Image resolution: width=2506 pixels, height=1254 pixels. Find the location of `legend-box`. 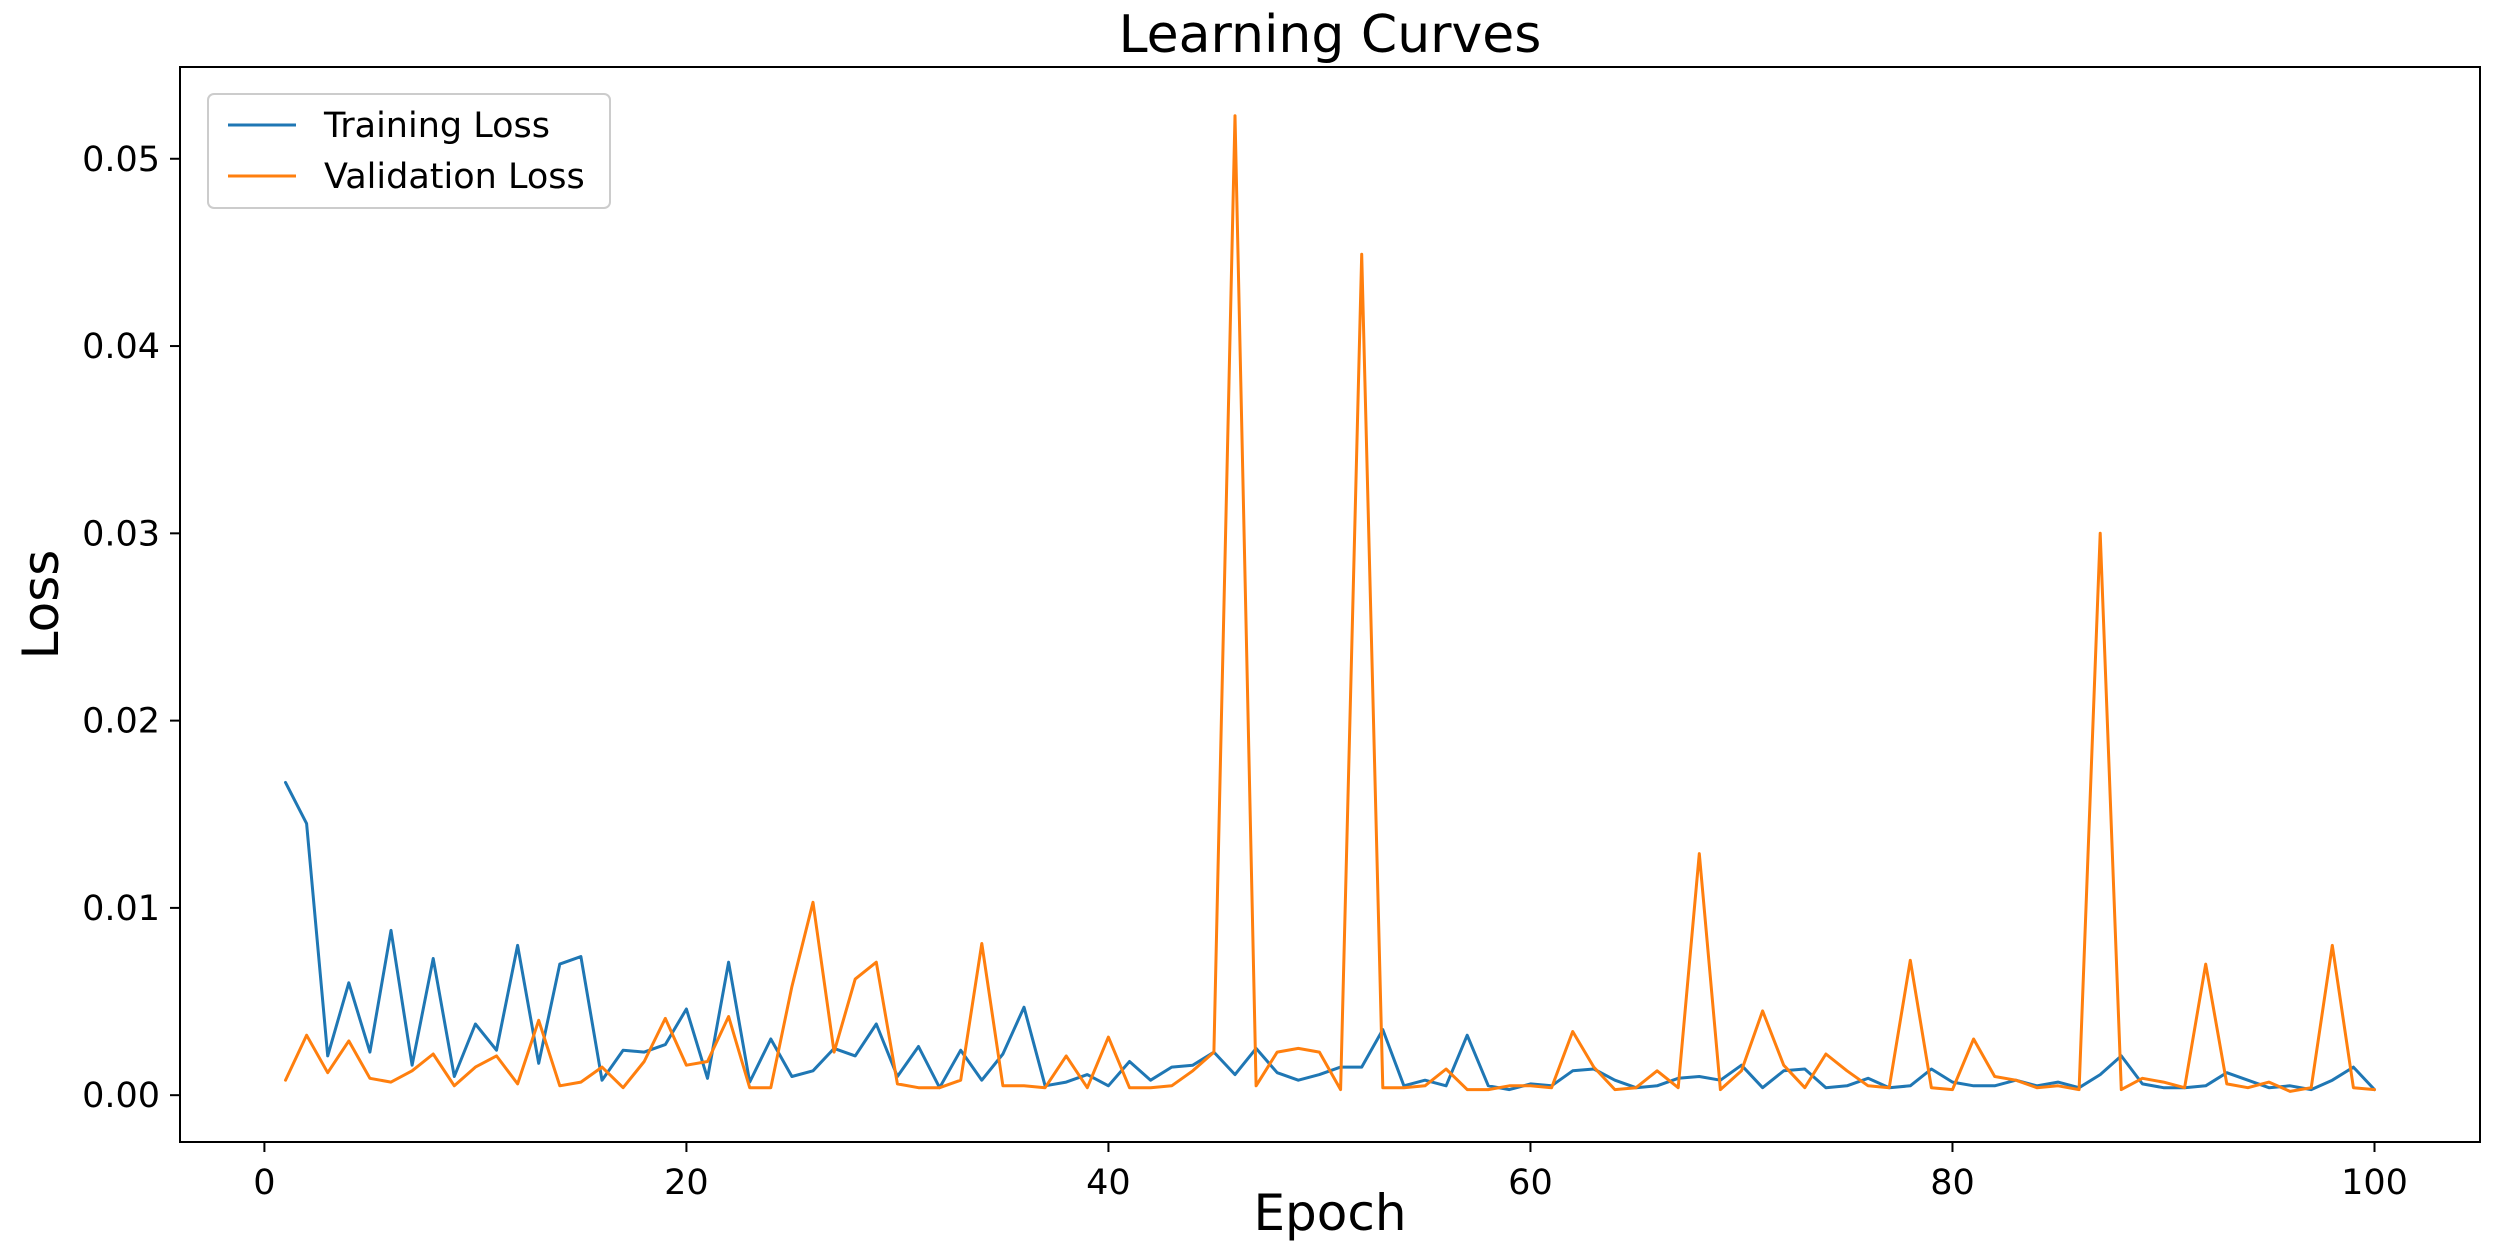

legend-box is located at coordinates (409, 151).